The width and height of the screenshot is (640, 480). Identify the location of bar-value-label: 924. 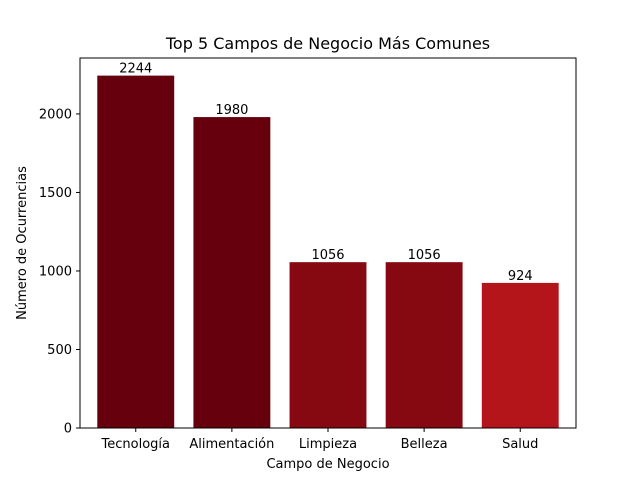
(520, 276).